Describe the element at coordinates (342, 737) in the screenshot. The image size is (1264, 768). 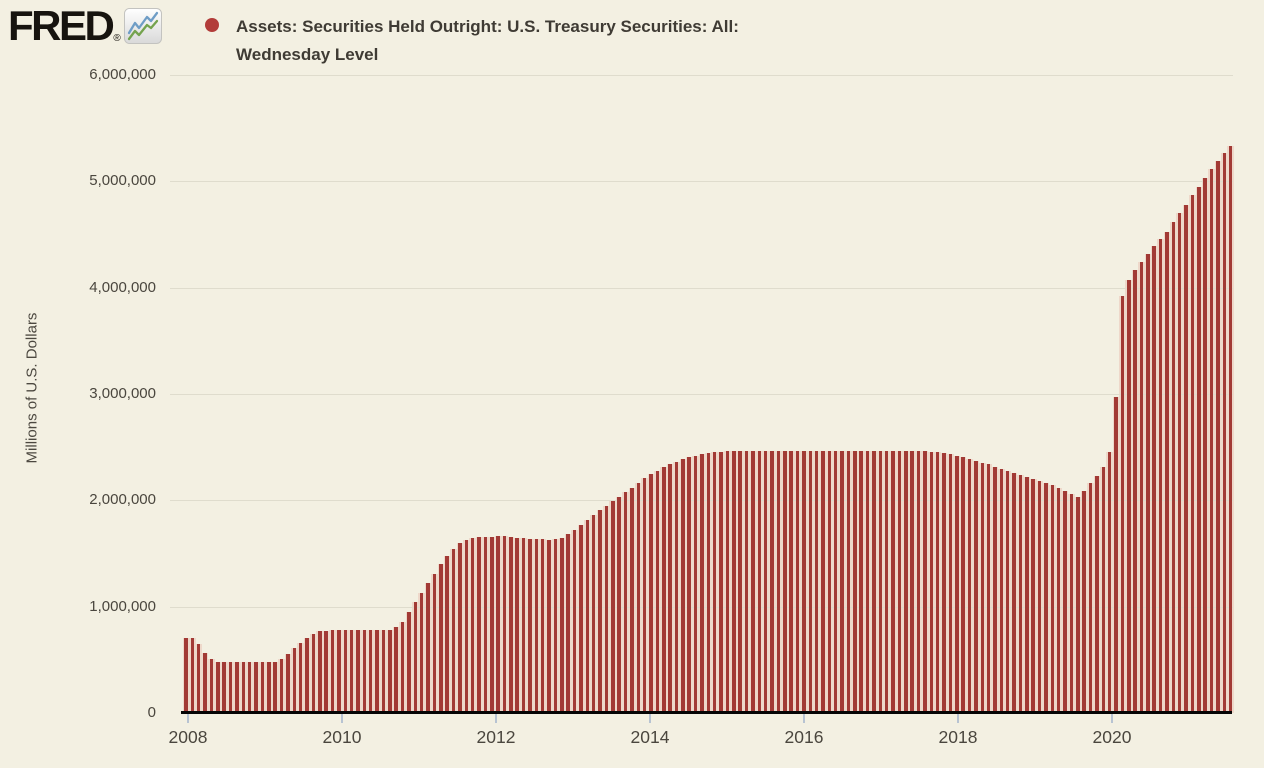
I see `x-tick-label: 2010` at that location.